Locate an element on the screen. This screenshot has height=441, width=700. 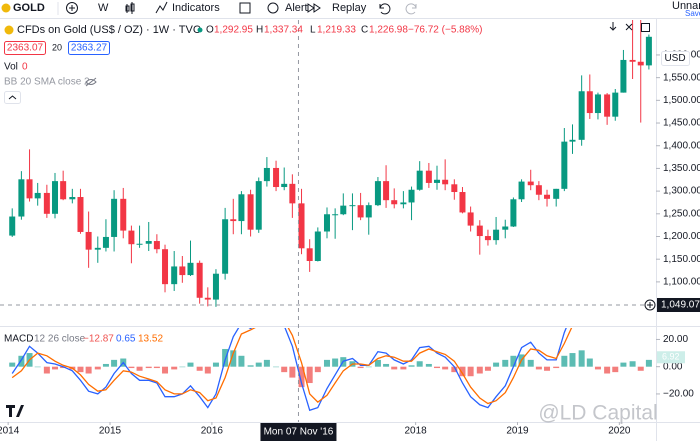
y-tick-label: 1,250.00 is located at coordinates (681, 213).